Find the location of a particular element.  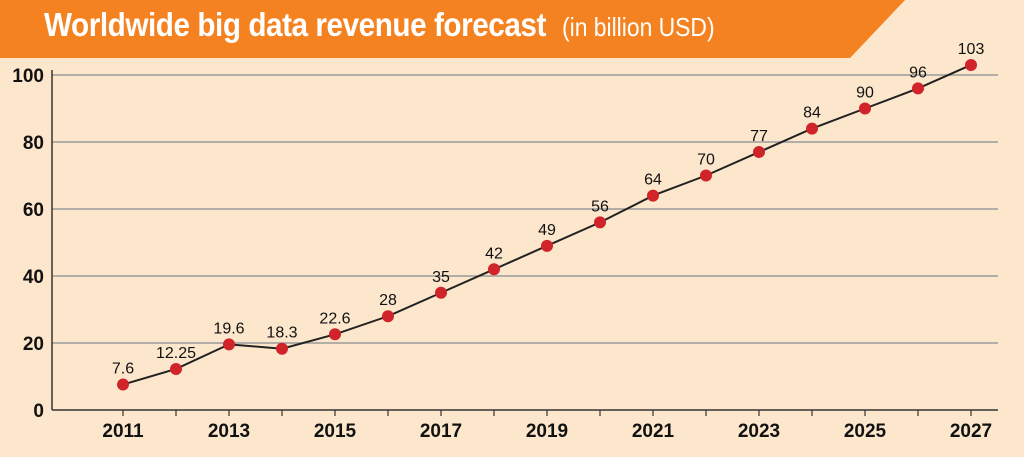

y-tick-label-60: 60 is located at coordinates (33, 210).